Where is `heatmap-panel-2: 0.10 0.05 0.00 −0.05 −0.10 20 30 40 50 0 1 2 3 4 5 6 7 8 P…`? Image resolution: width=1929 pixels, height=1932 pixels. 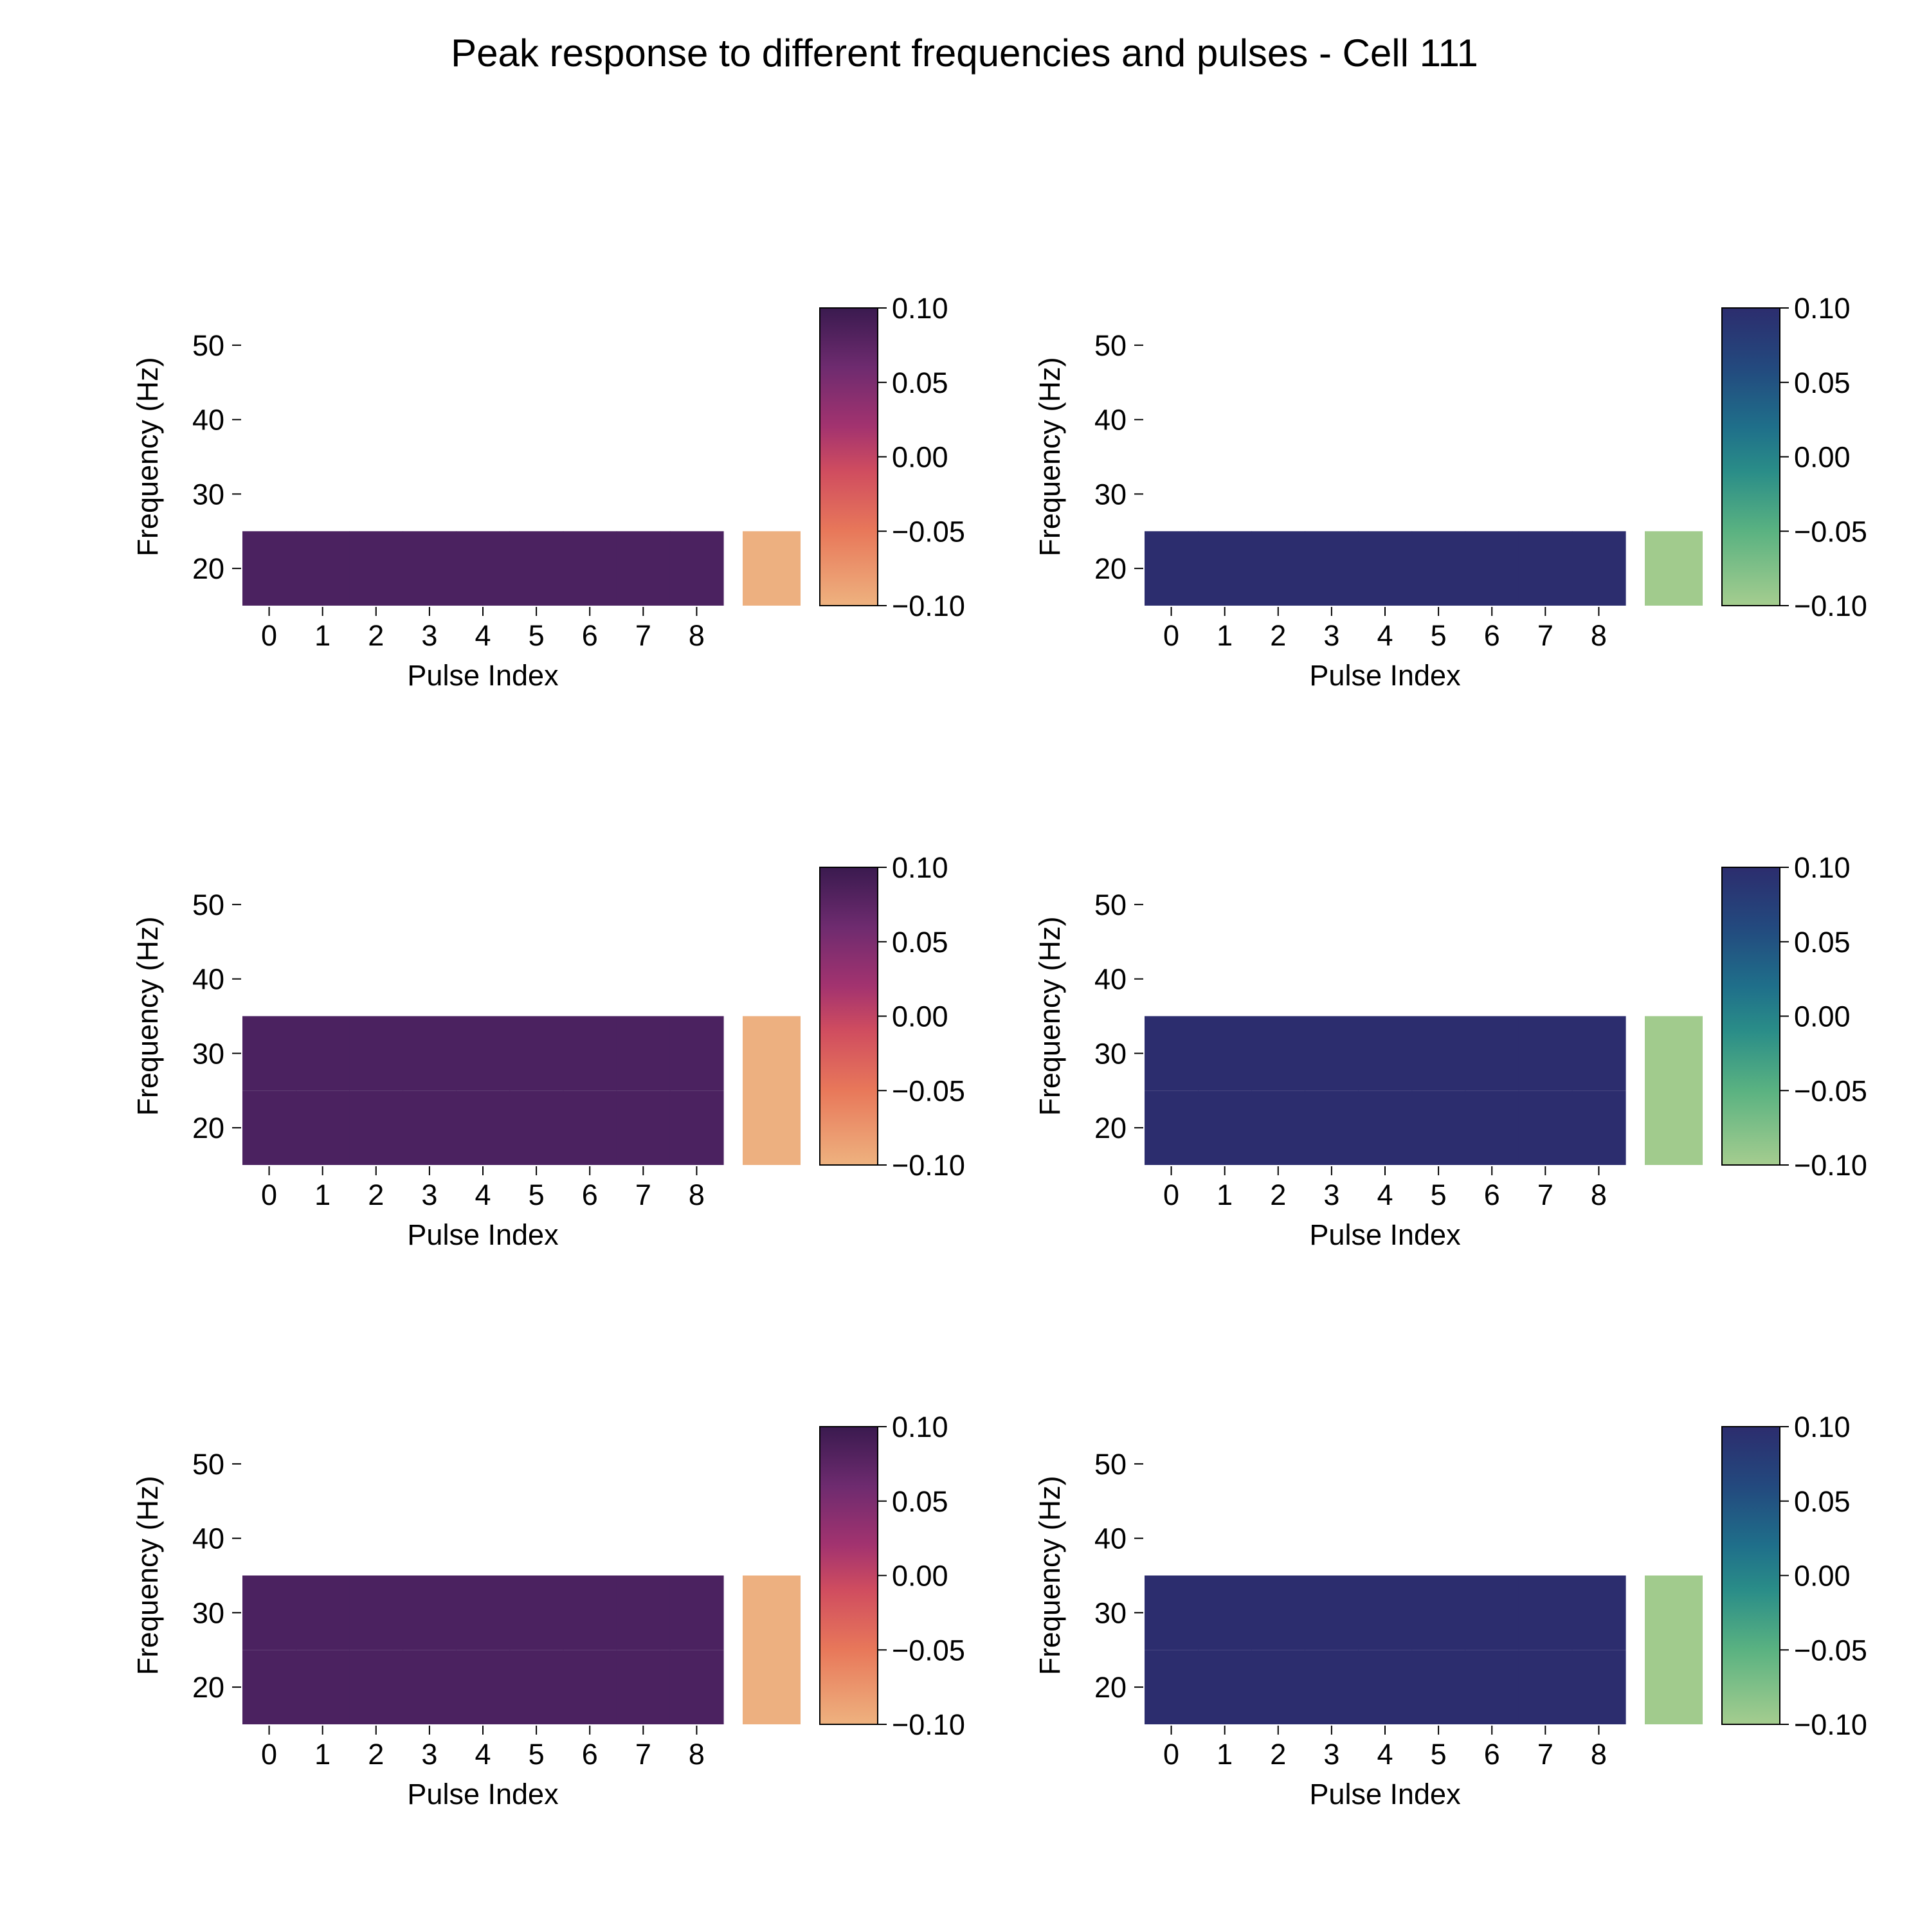
heatmap-panel-2: 0.10 0.05 0.00 −0.05 −0.10 20 30 40 50 0 1 2 3 4 5 6 7 8 P… is located at coordinates (1450, 492).